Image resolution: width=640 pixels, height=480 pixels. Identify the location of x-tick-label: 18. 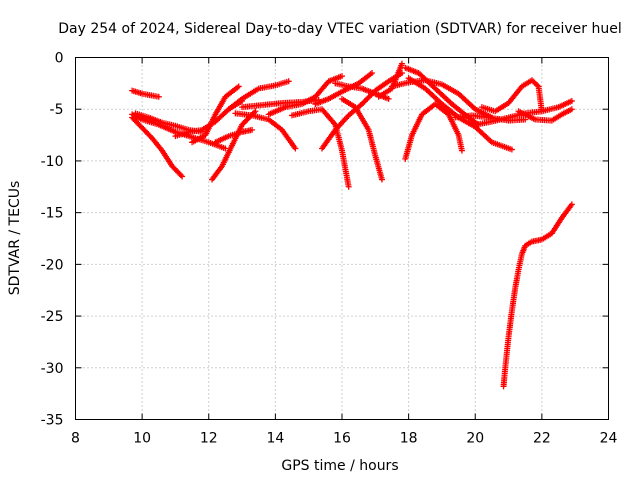
(409, 439).